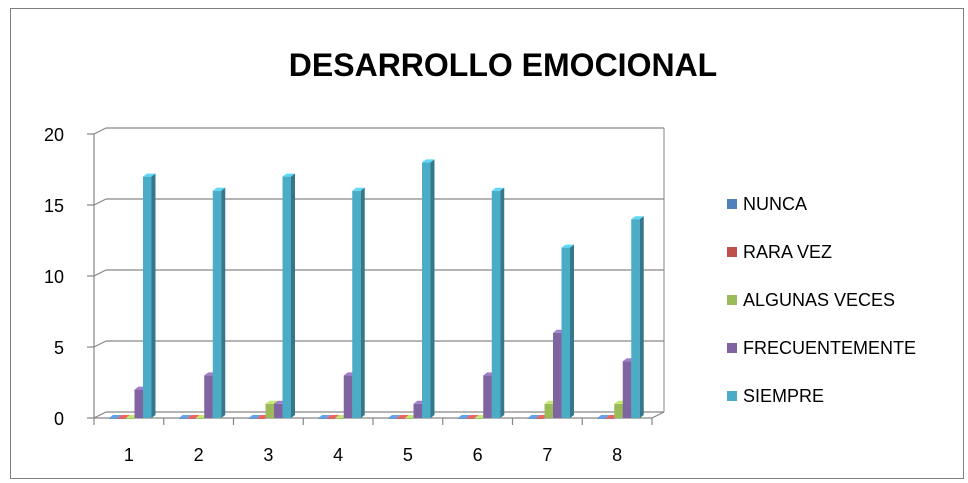 The width and height of the screenshot is (968, 483). I want to click on y-tick-label: 0, so click(59, 419).